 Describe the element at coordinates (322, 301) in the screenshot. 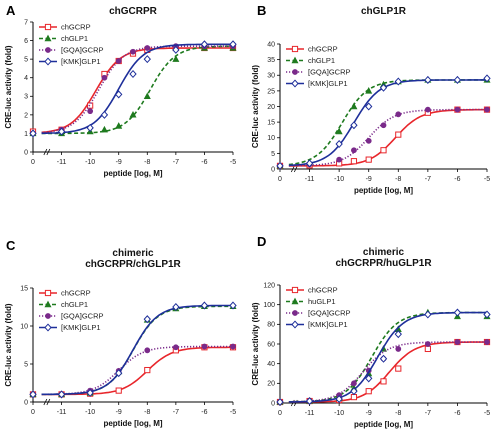

I see `legend-entry: huGLP1` at that location.